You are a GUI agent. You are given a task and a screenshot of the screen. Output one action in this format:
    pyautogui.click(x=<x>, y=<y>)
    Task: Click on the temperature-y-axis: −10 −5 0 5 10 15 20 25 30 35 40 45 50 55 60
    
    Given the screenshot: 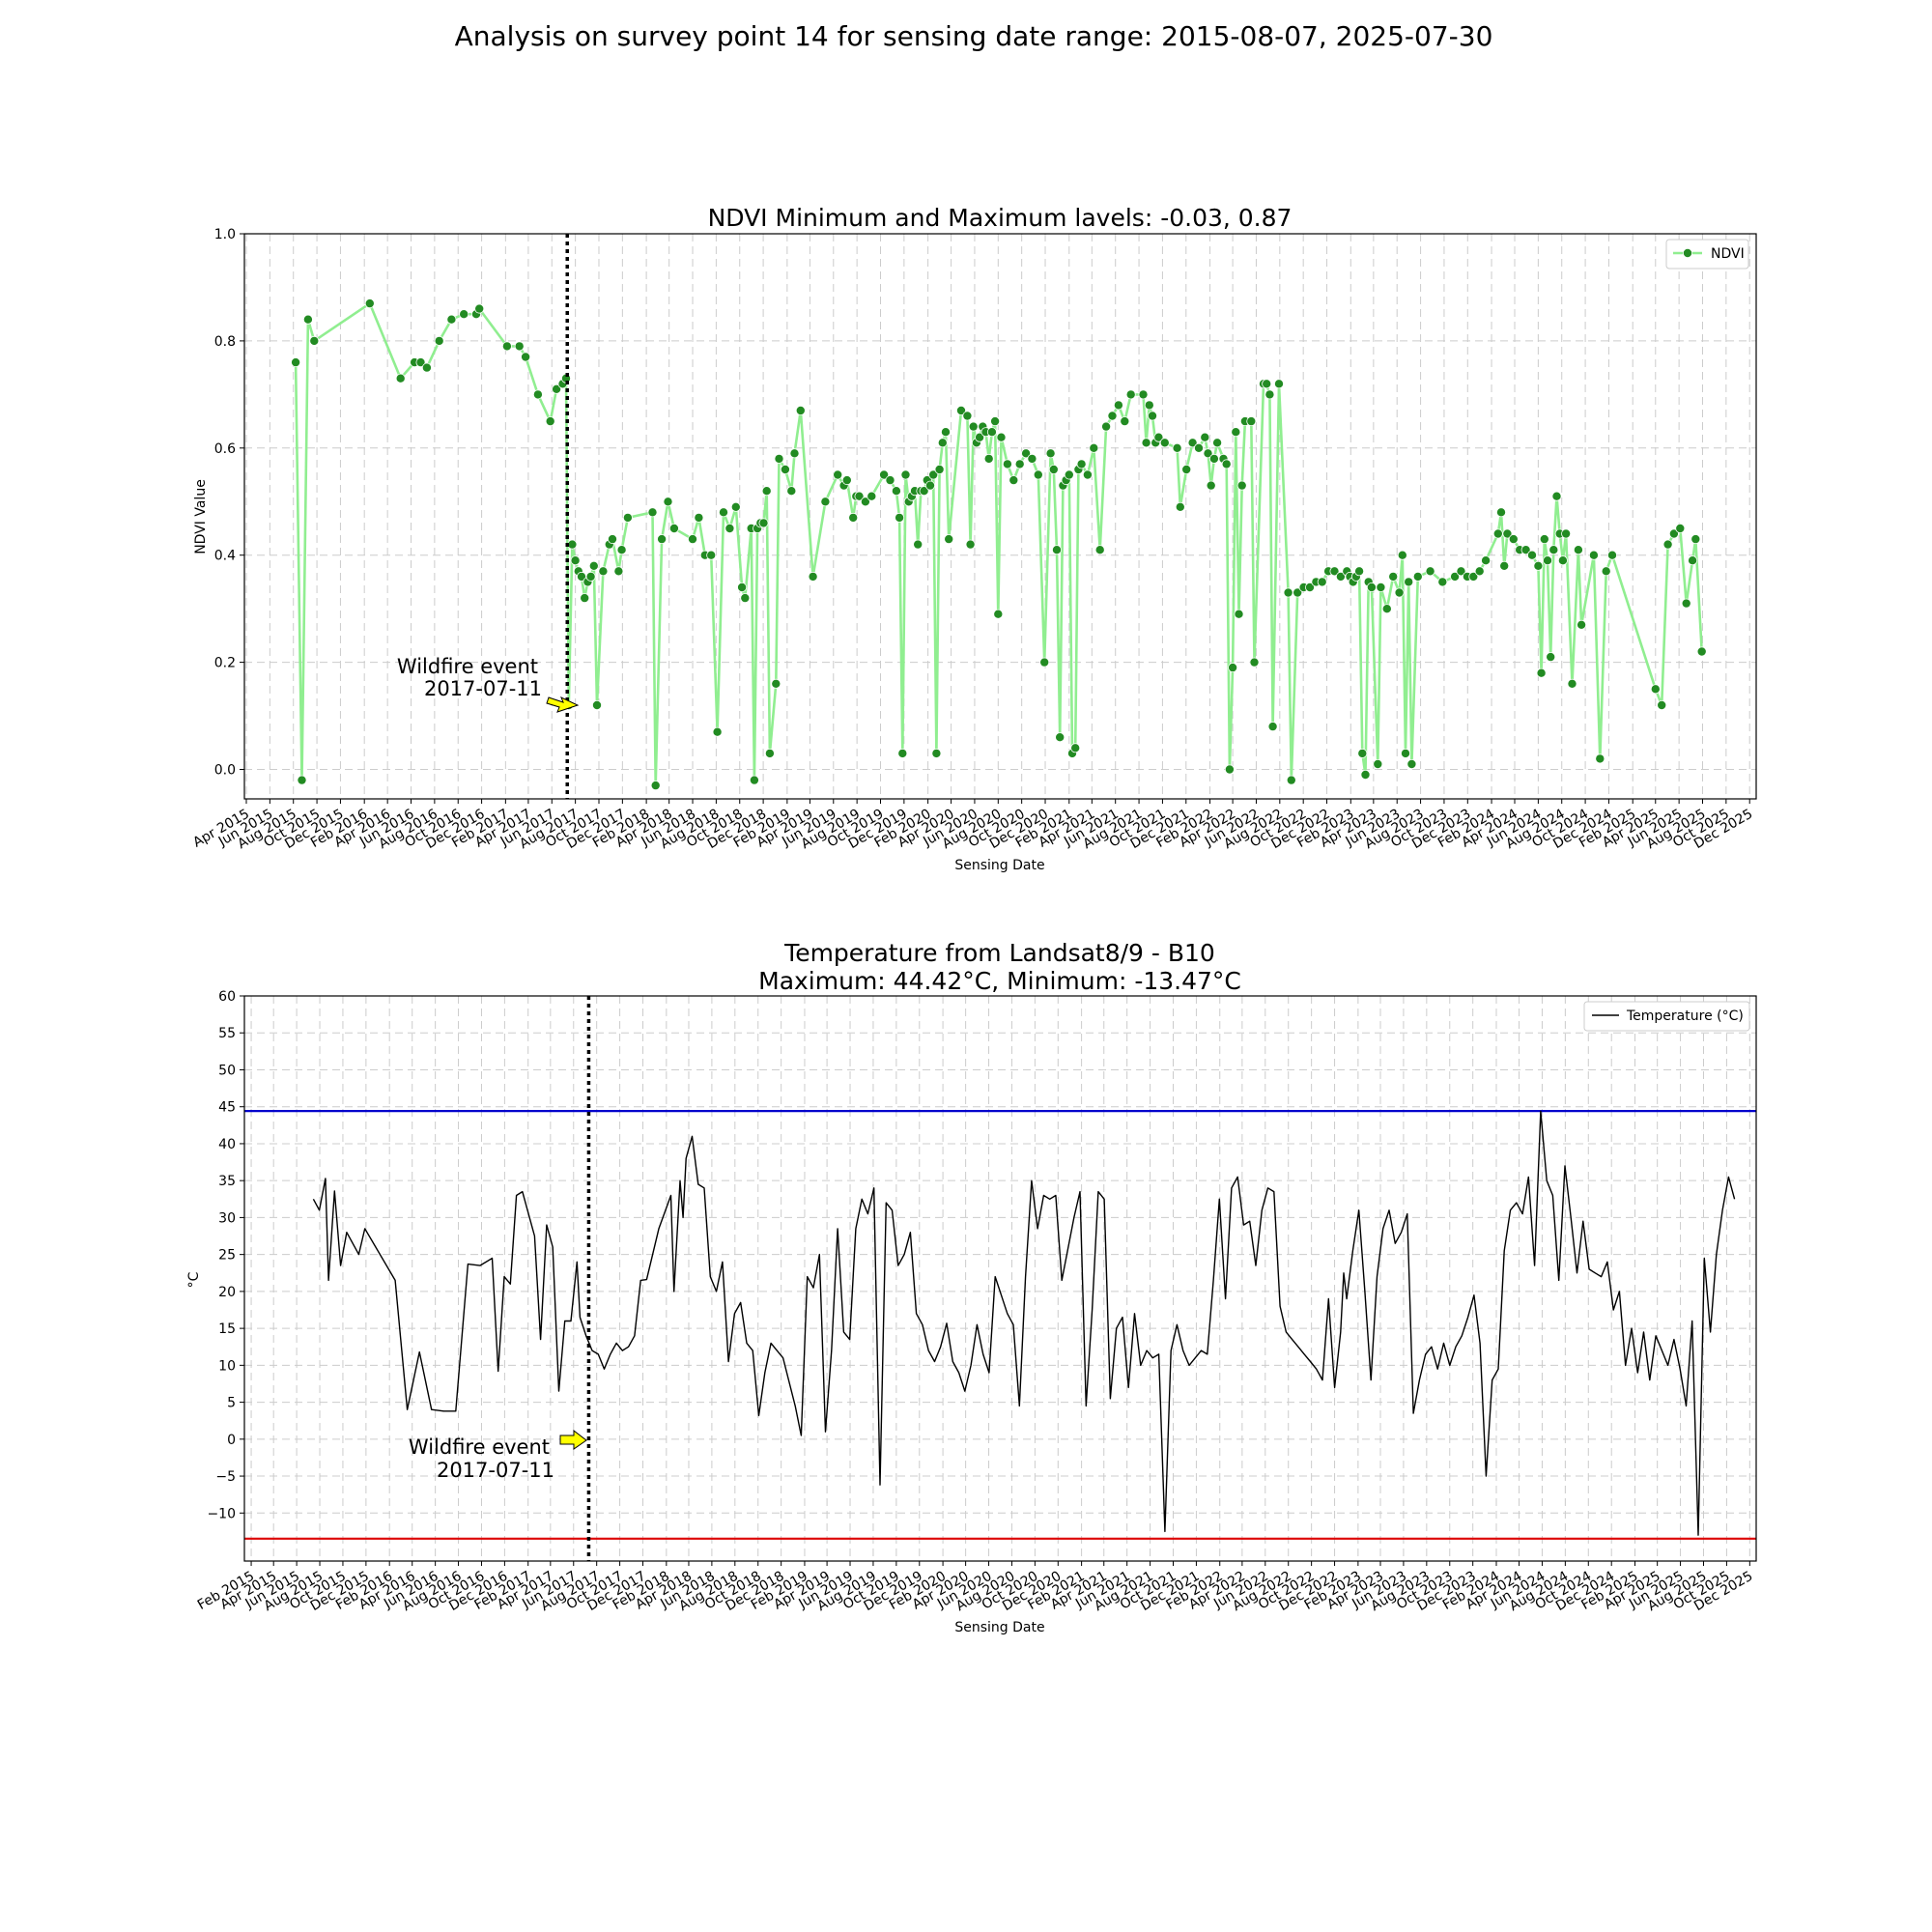 What is the action you would take?
    pyautogui.click(x=225, y=1255)
    